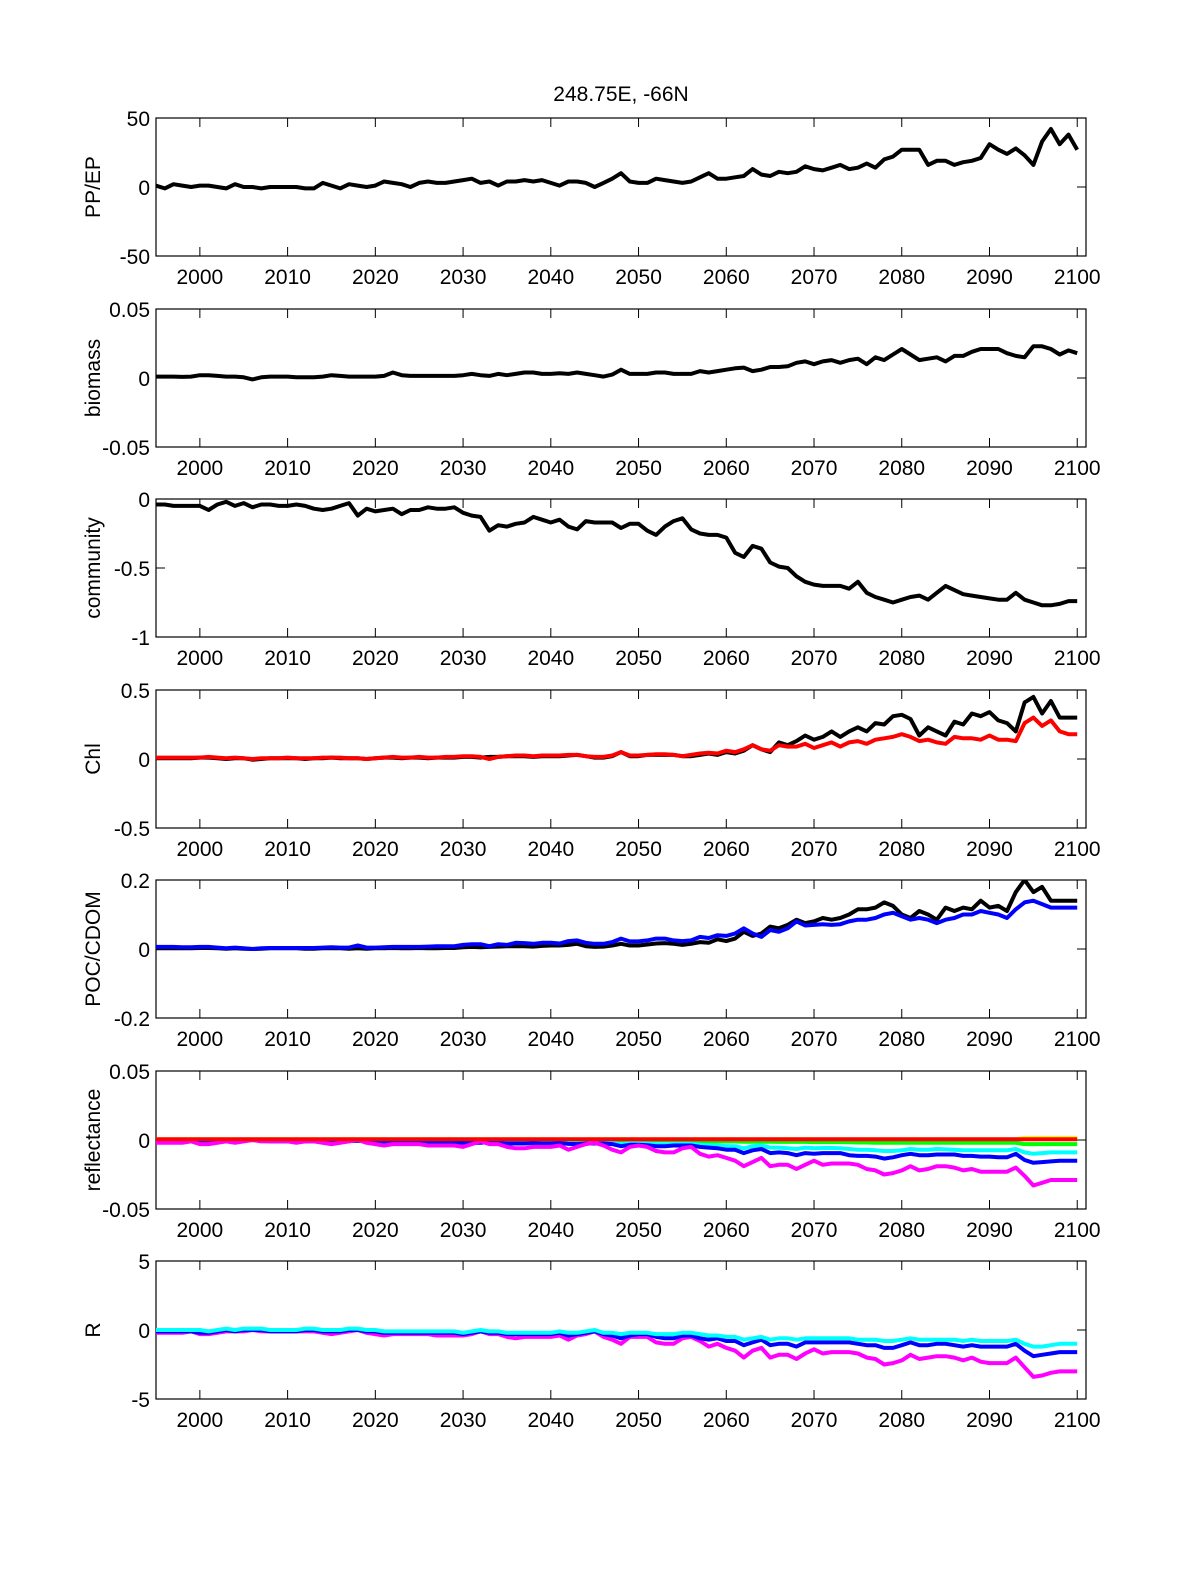 The height and width of the screenshot is (1576, 1200). What do you see at coordinates (93, 1140) in the screenshot?
I see `y-axis-label: reflectance` at bounding box center [93, 1140].